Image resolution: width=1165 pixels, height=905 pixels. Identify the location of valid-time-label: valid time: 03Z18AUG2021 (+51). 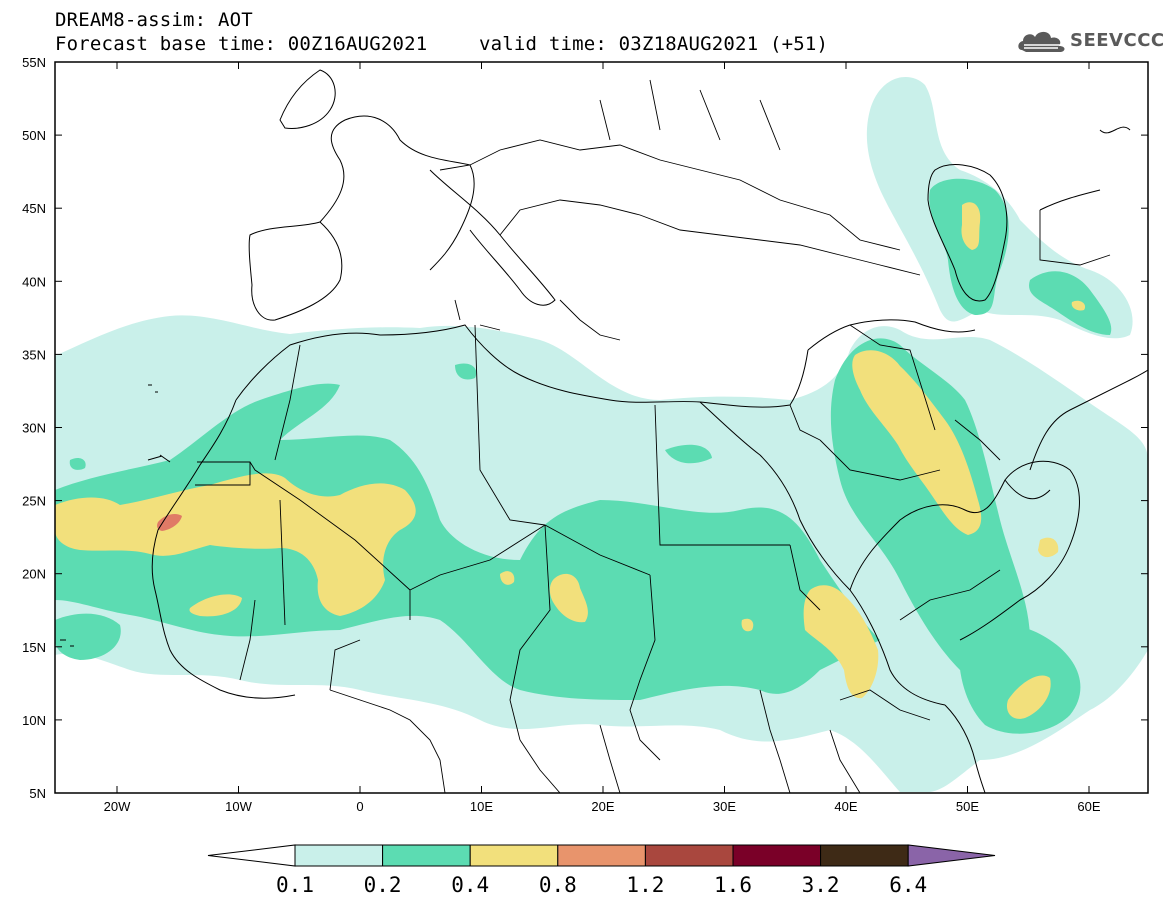
(654, 44).